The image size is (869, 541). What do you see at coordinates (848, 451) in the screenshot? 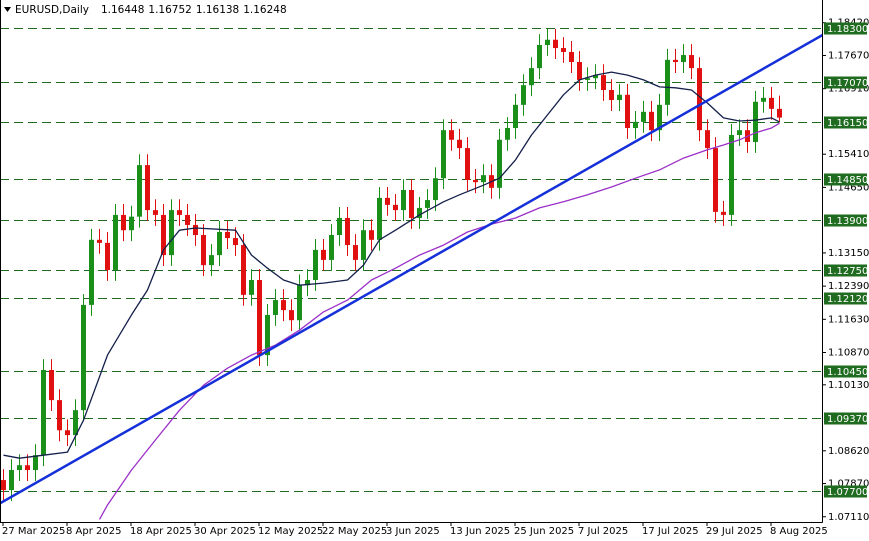
I see `y-tick-label: 1.08620` at bounding box center [848, 451].